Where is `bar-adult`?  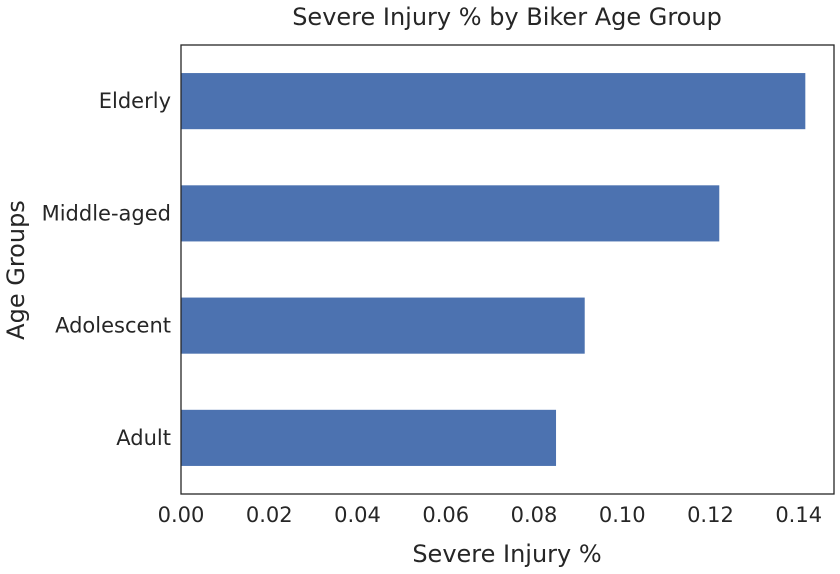
bar-adult is located at coordinates (369, 437).